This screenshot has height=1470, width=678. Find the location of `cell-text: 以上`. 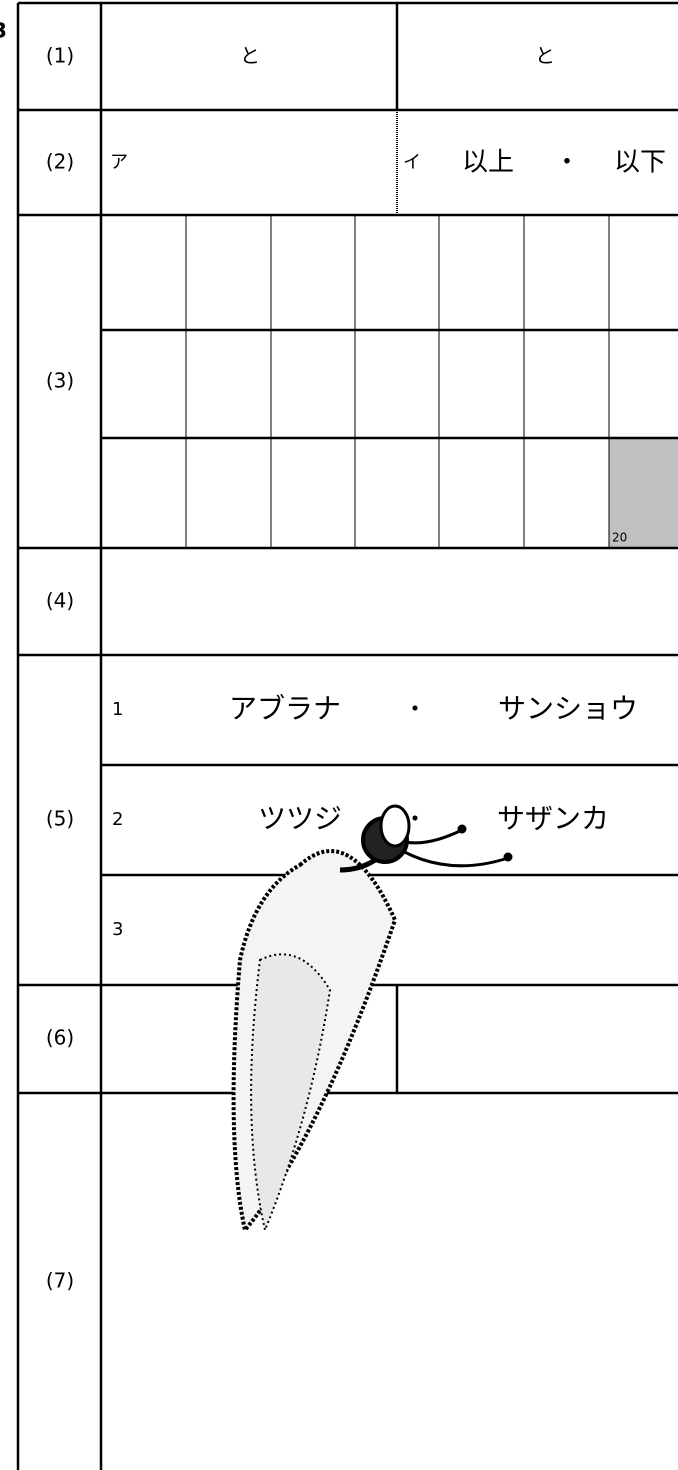

cell-text: 以上 is located at coordinates (488, 163).